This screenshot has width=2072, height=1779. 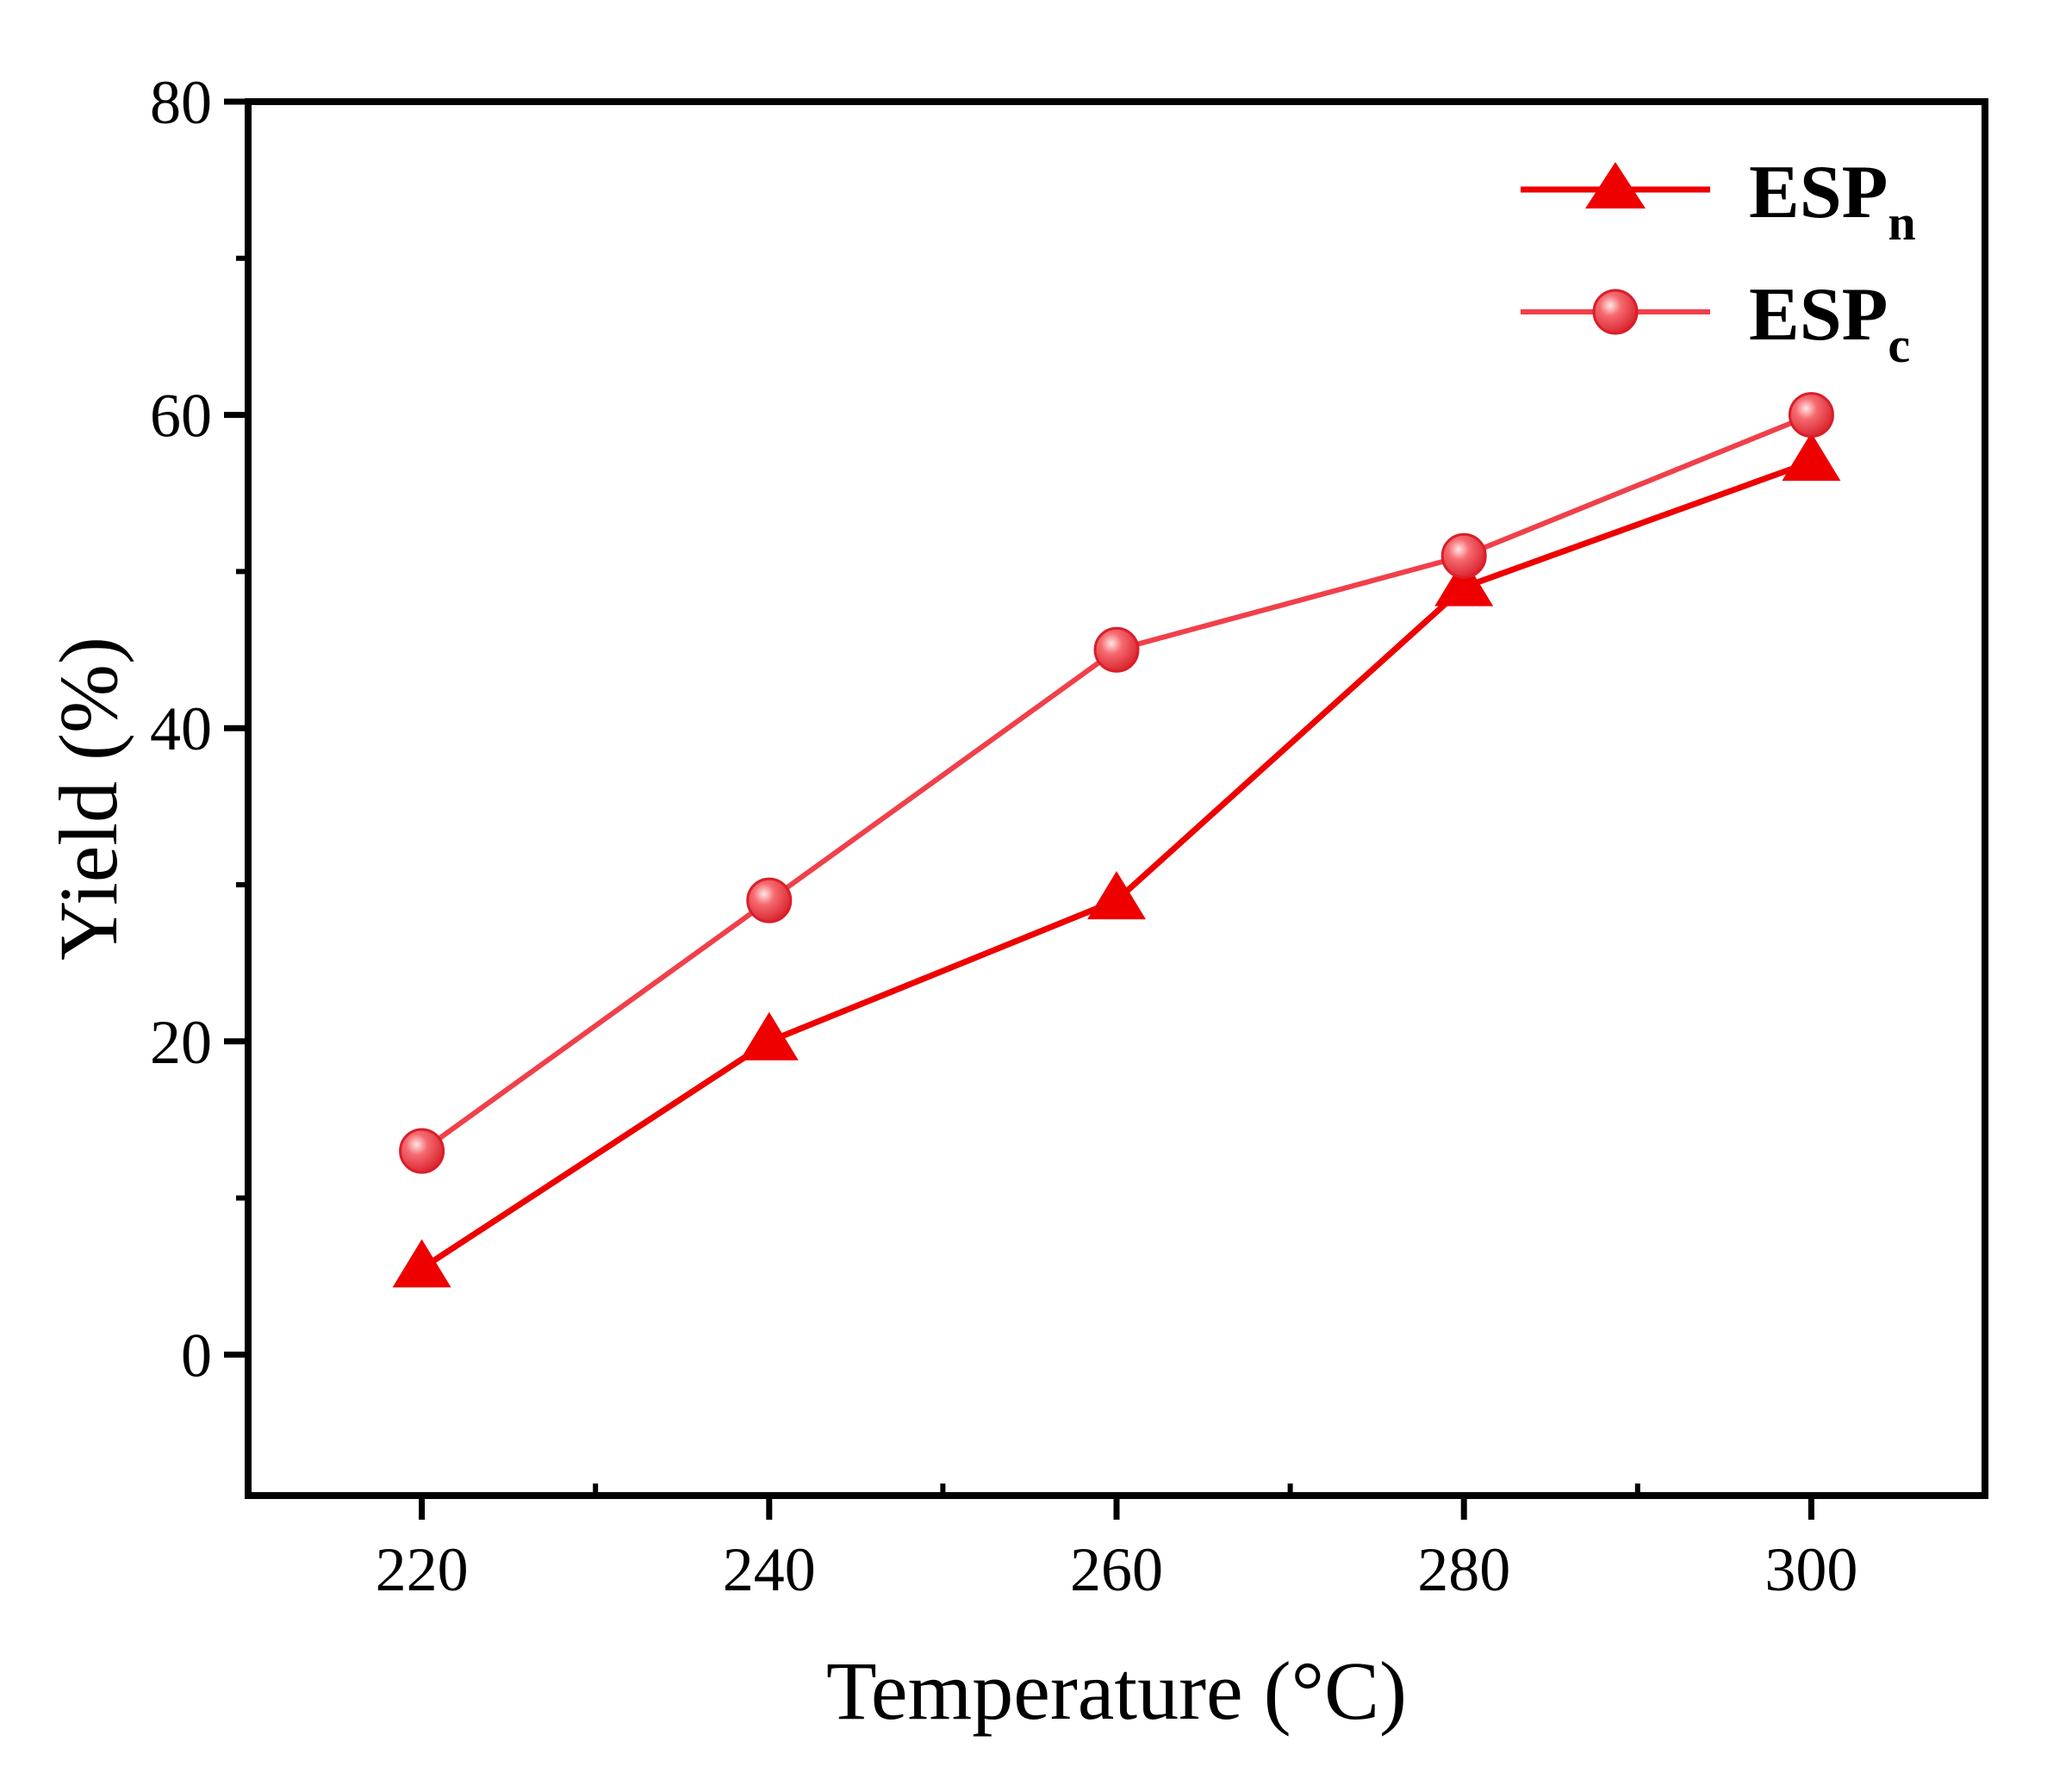 I want to click on y-tick-label-40: 40, so click(x=181, y=729).